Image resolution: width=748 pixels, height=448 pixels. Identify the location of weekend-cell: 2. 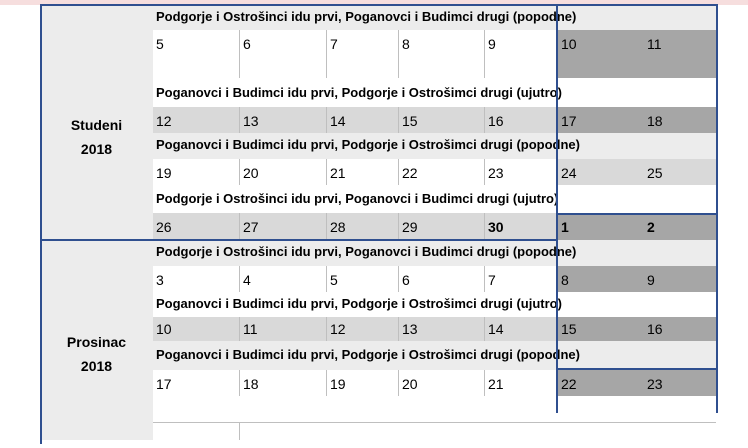
(680, 226).